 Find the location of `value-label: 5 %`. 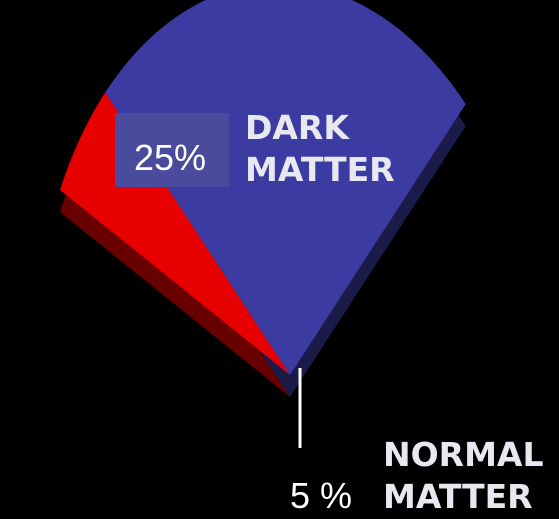

value-label: 5 % is located at coordinates (321, 495).